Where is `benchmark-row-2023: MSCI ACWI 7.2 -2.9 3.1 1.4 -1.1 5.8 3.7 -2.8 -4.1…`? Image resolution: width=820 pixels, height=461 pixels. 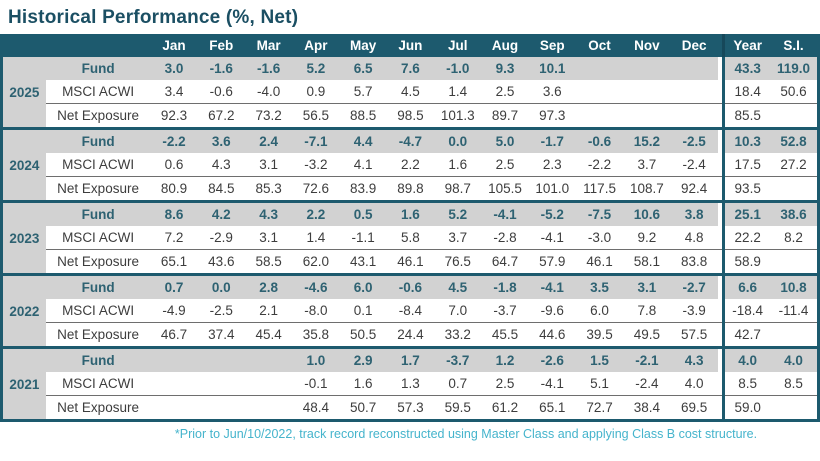
benchmark-row-2023: MSCI ACWI 7.2 -2.9 3.1 1.4 -1.1 5.8 3.7 -2.8 -4.1… is located at coordinates (410, 238).